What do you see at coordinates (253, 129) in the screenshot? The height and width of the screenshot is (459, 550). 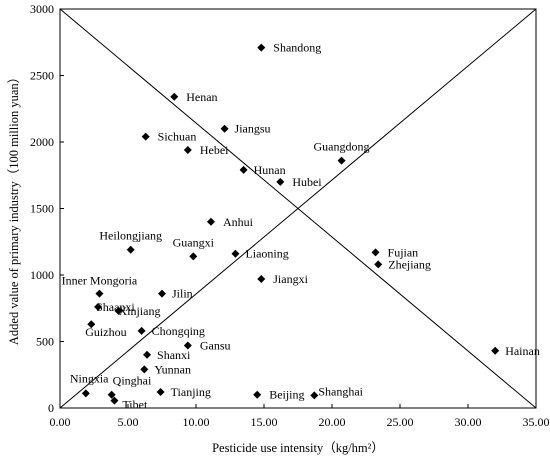 I see `point-label: Jiangsu` at bounding box center [253, 129].